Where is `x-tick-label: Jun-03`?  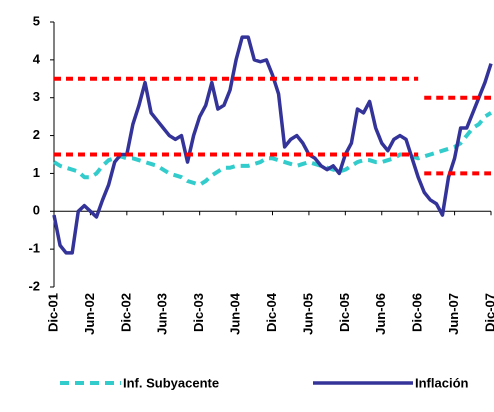
x-tick-label: Jun-03 is located at coordinates (162, 314).